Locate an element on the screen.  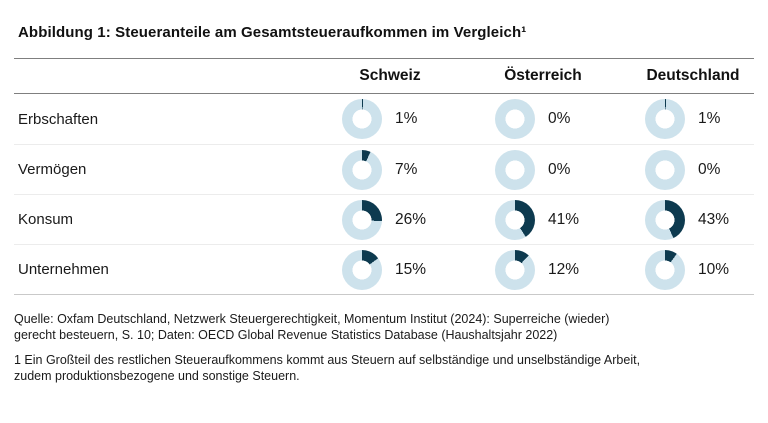
value-cell: 7% is located at coordinates (418, 169).